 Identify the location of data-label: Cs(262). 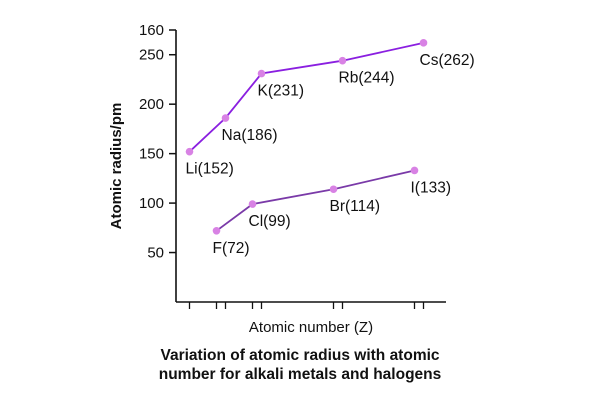
(447, 60).